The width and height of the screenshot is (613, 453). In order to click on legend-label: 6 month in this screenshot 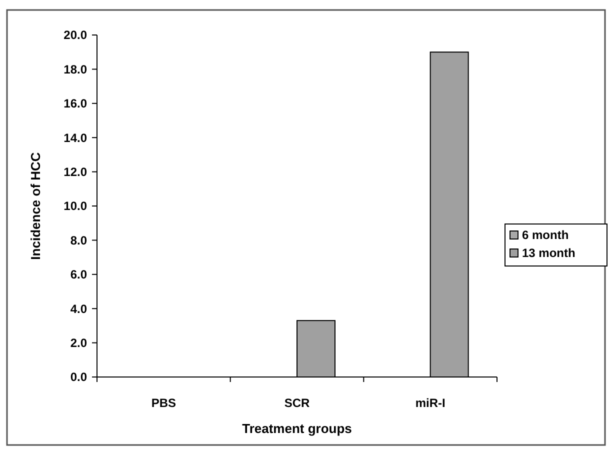, I will do `click(545, 235)`.